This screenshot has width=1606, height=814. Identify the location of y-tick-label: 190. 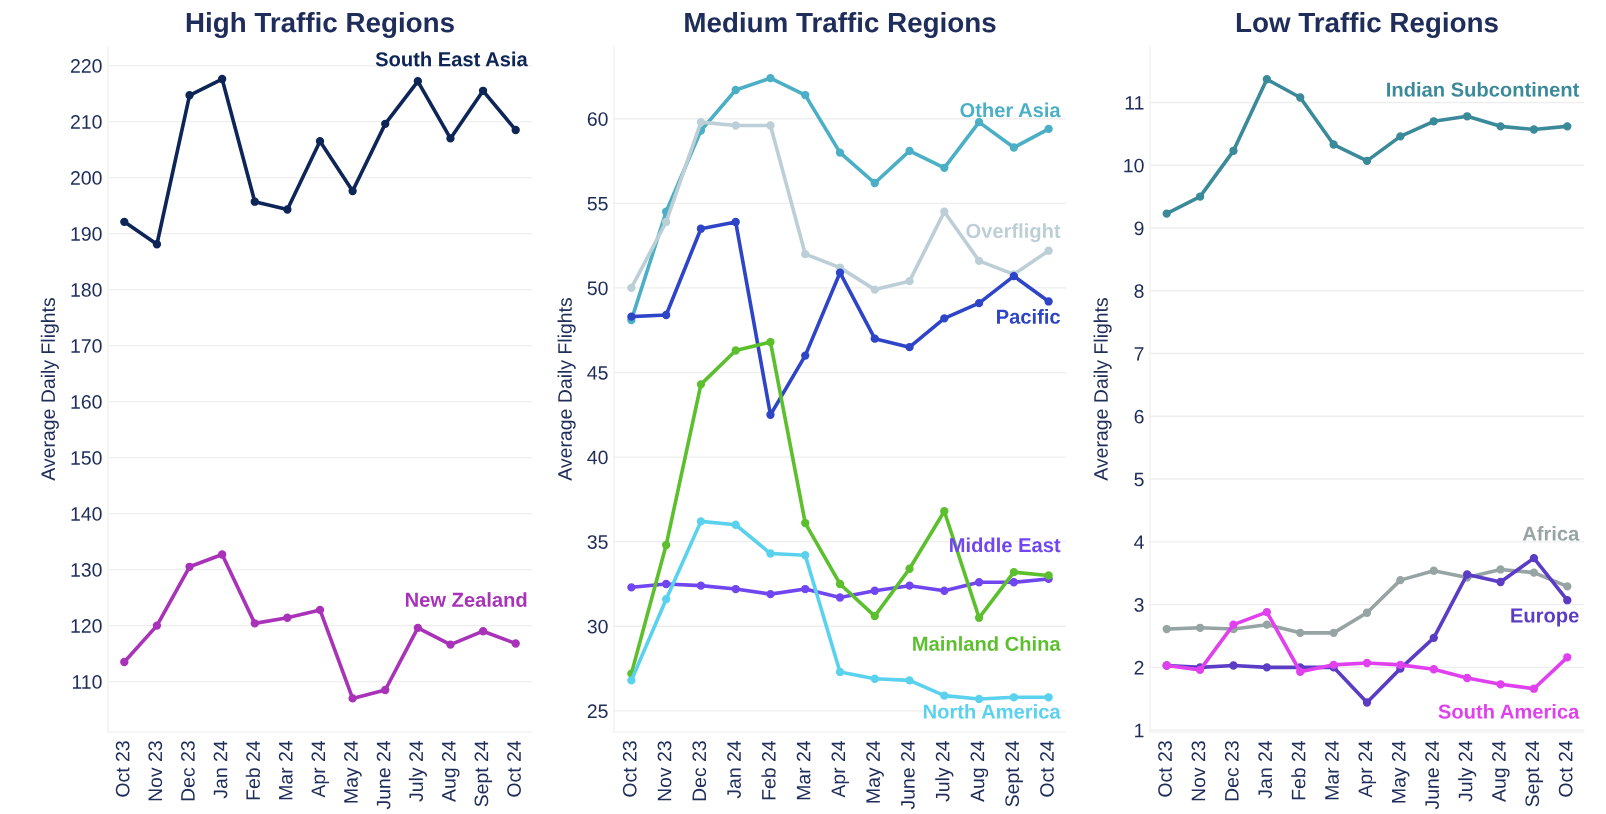
(86, 234).